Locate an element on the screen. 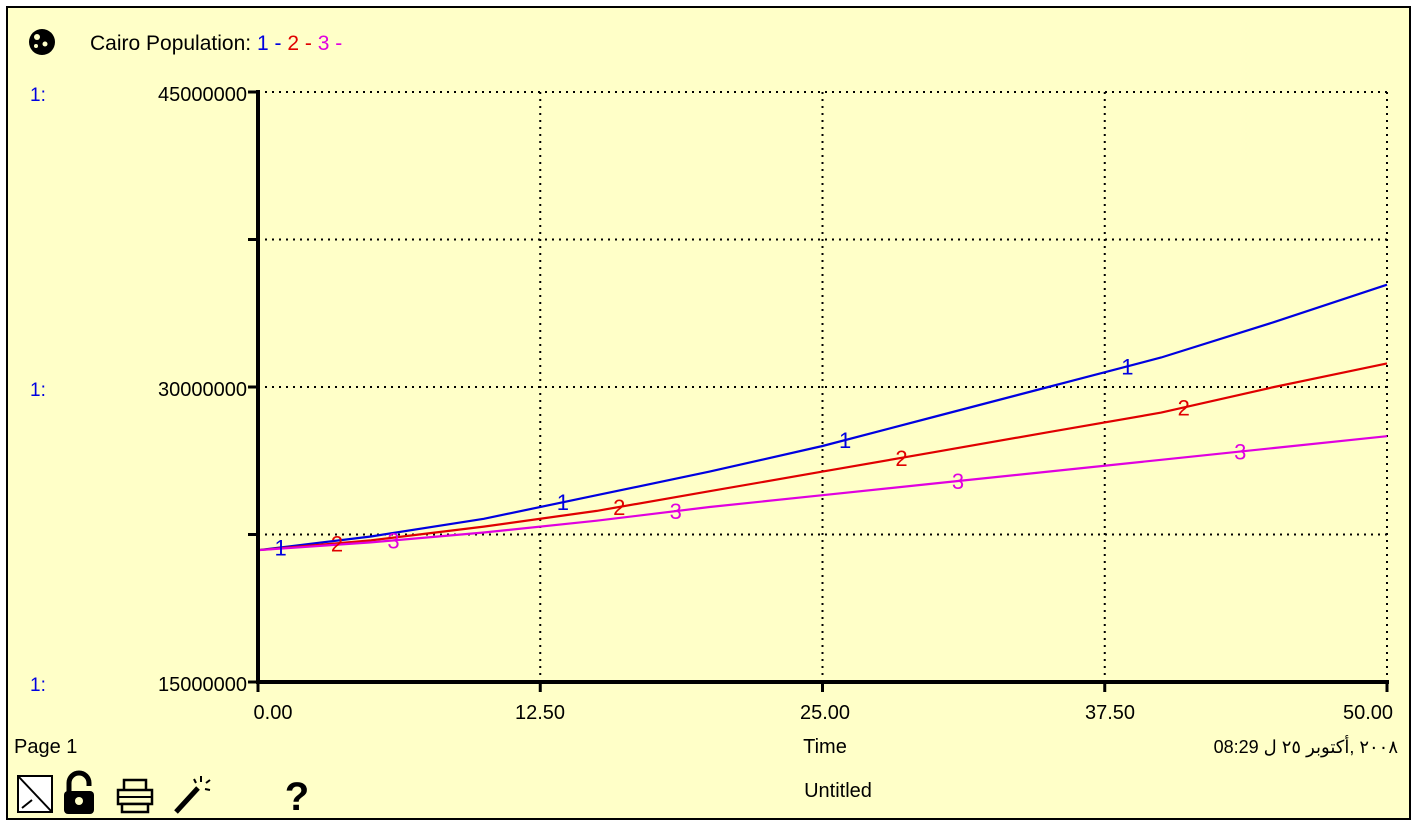 The image size is (1417, 826). magic-wand-icon is located at coordinates (191, 794).